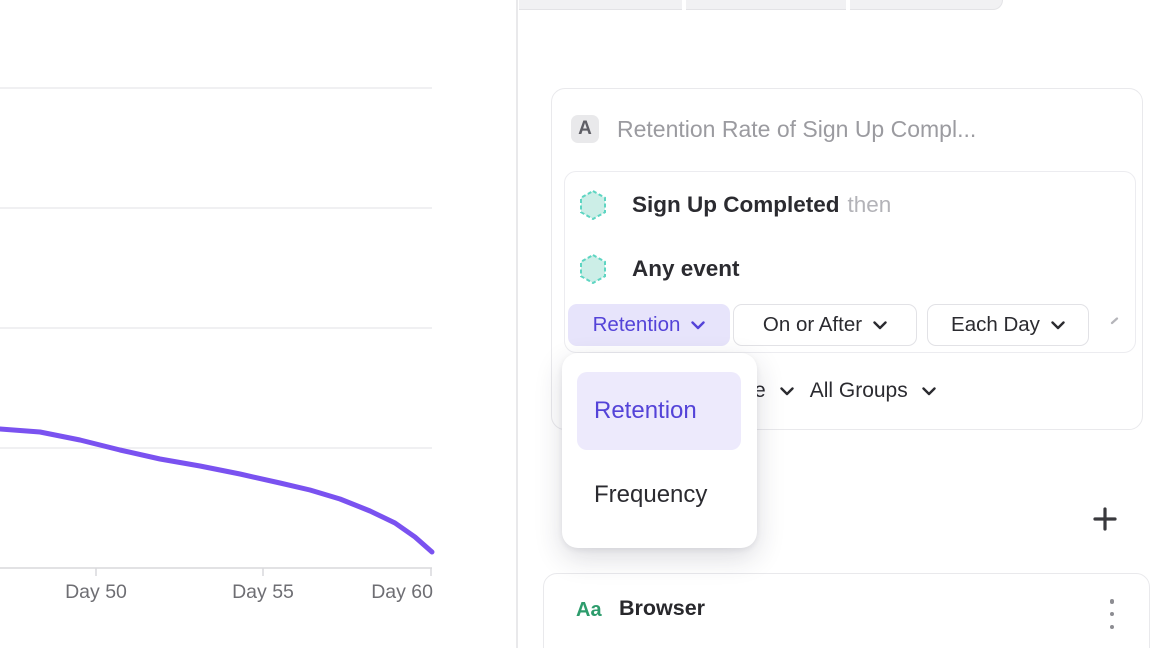 The height and width of the screenshot is (648, 1172). What do you see at coordinates (585, 129) in the screenshot?
I see `metric-badge-a: A` at bounding box center [585, 129].